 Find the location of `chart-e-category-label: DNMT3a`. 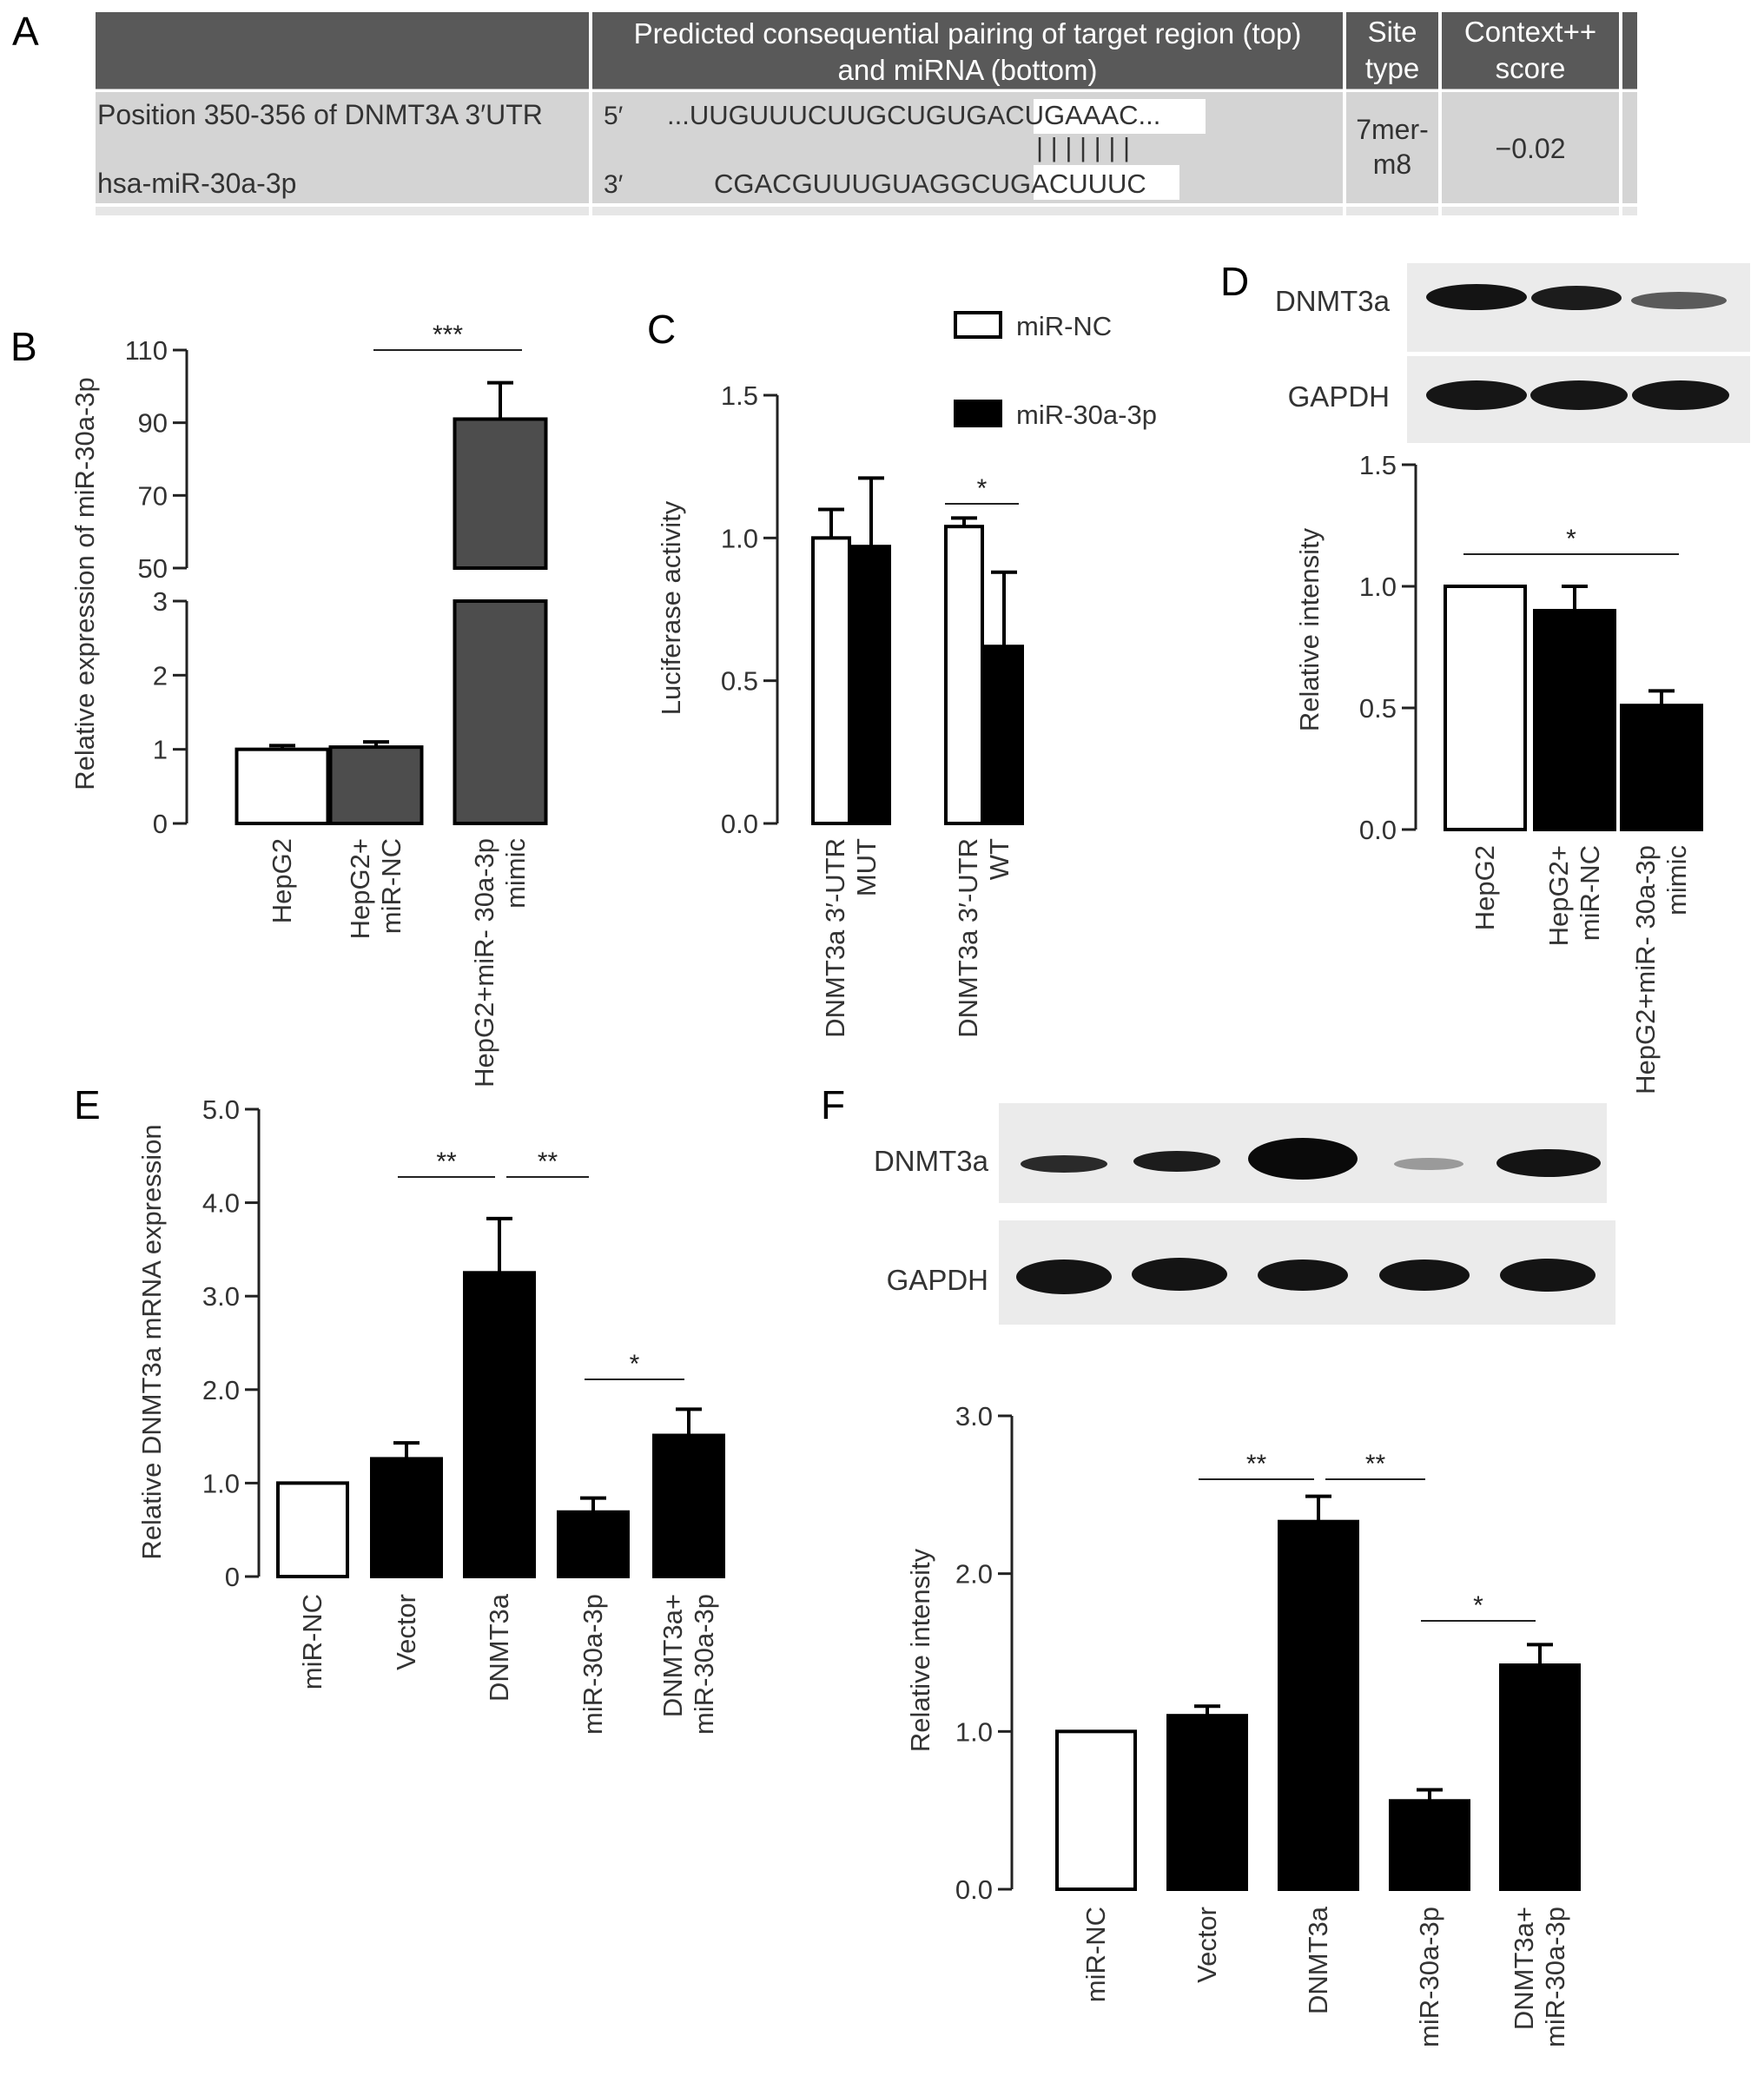

chart-e-category-label: DNMT3a is located at coordinates (499, 1647).